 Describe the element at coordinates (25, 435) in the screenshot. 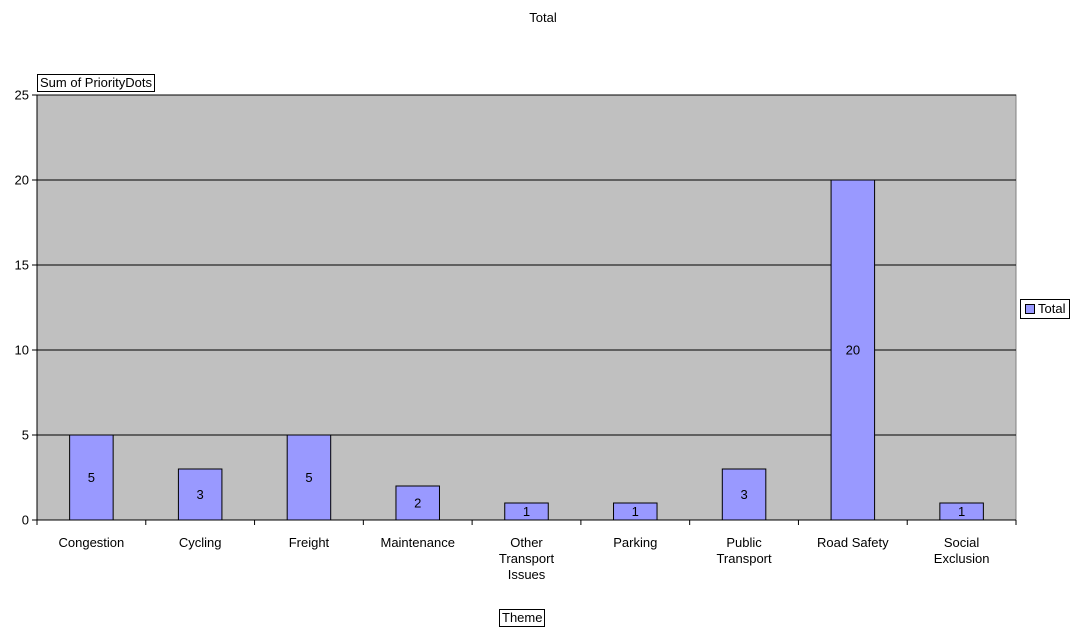

I see `y-tick-label: 5` at that location.